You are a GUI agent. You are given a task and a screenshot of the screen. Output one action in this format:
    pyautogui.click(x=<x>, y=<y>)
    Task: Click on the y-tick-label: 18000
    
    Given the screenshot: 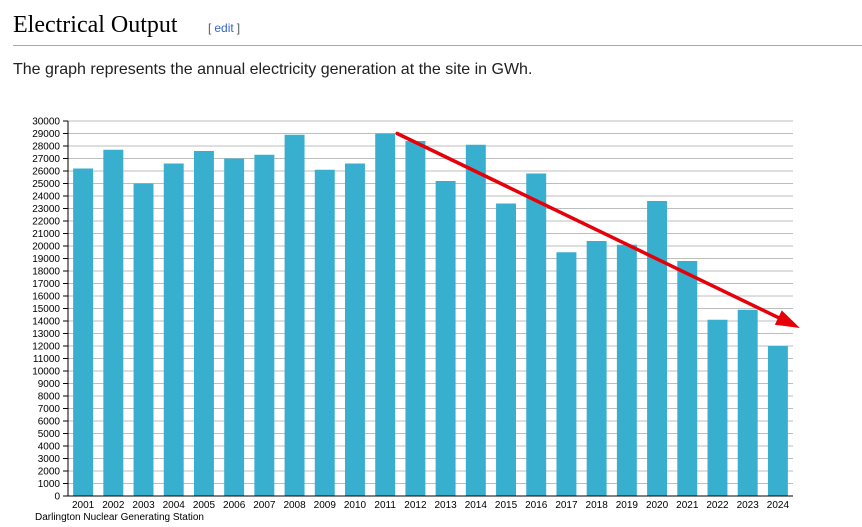 What is the action you would take?
    pyautogui.click(x=46, y=272)
    